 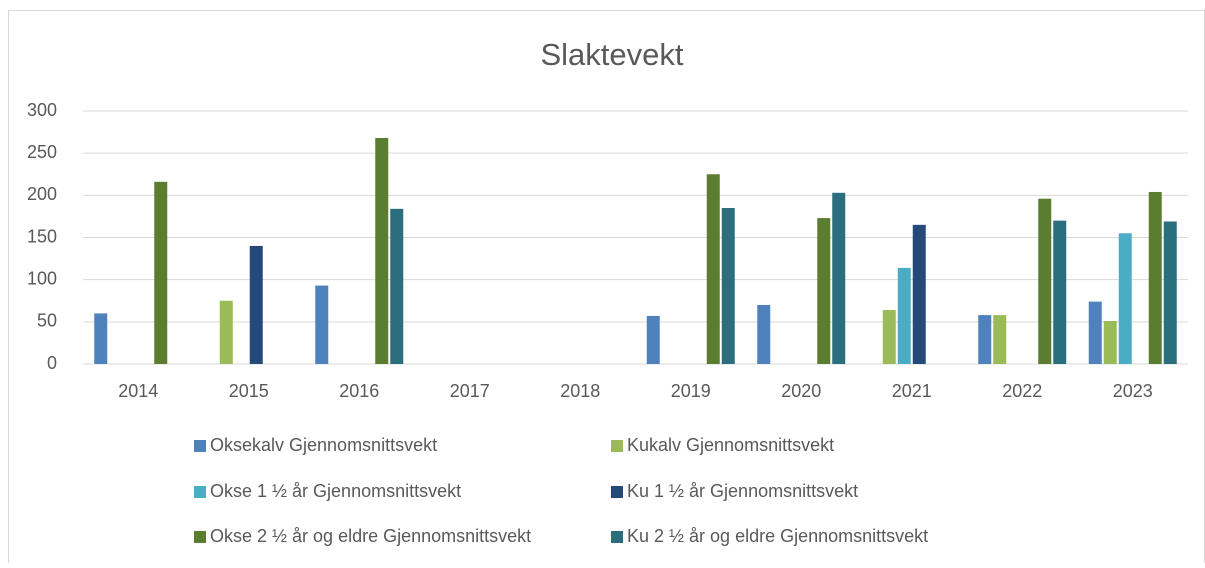 I want to click on y-tick-label: 0, so click(x=52, y=363).